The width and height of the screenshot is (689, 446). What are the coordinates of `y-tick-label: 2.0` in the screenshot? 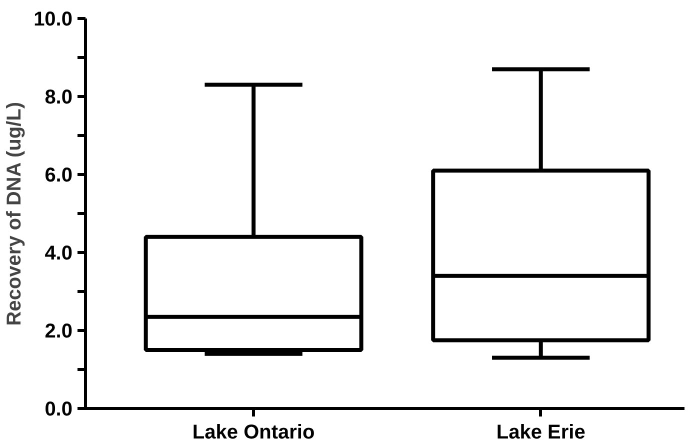 It's located at (58, 331).